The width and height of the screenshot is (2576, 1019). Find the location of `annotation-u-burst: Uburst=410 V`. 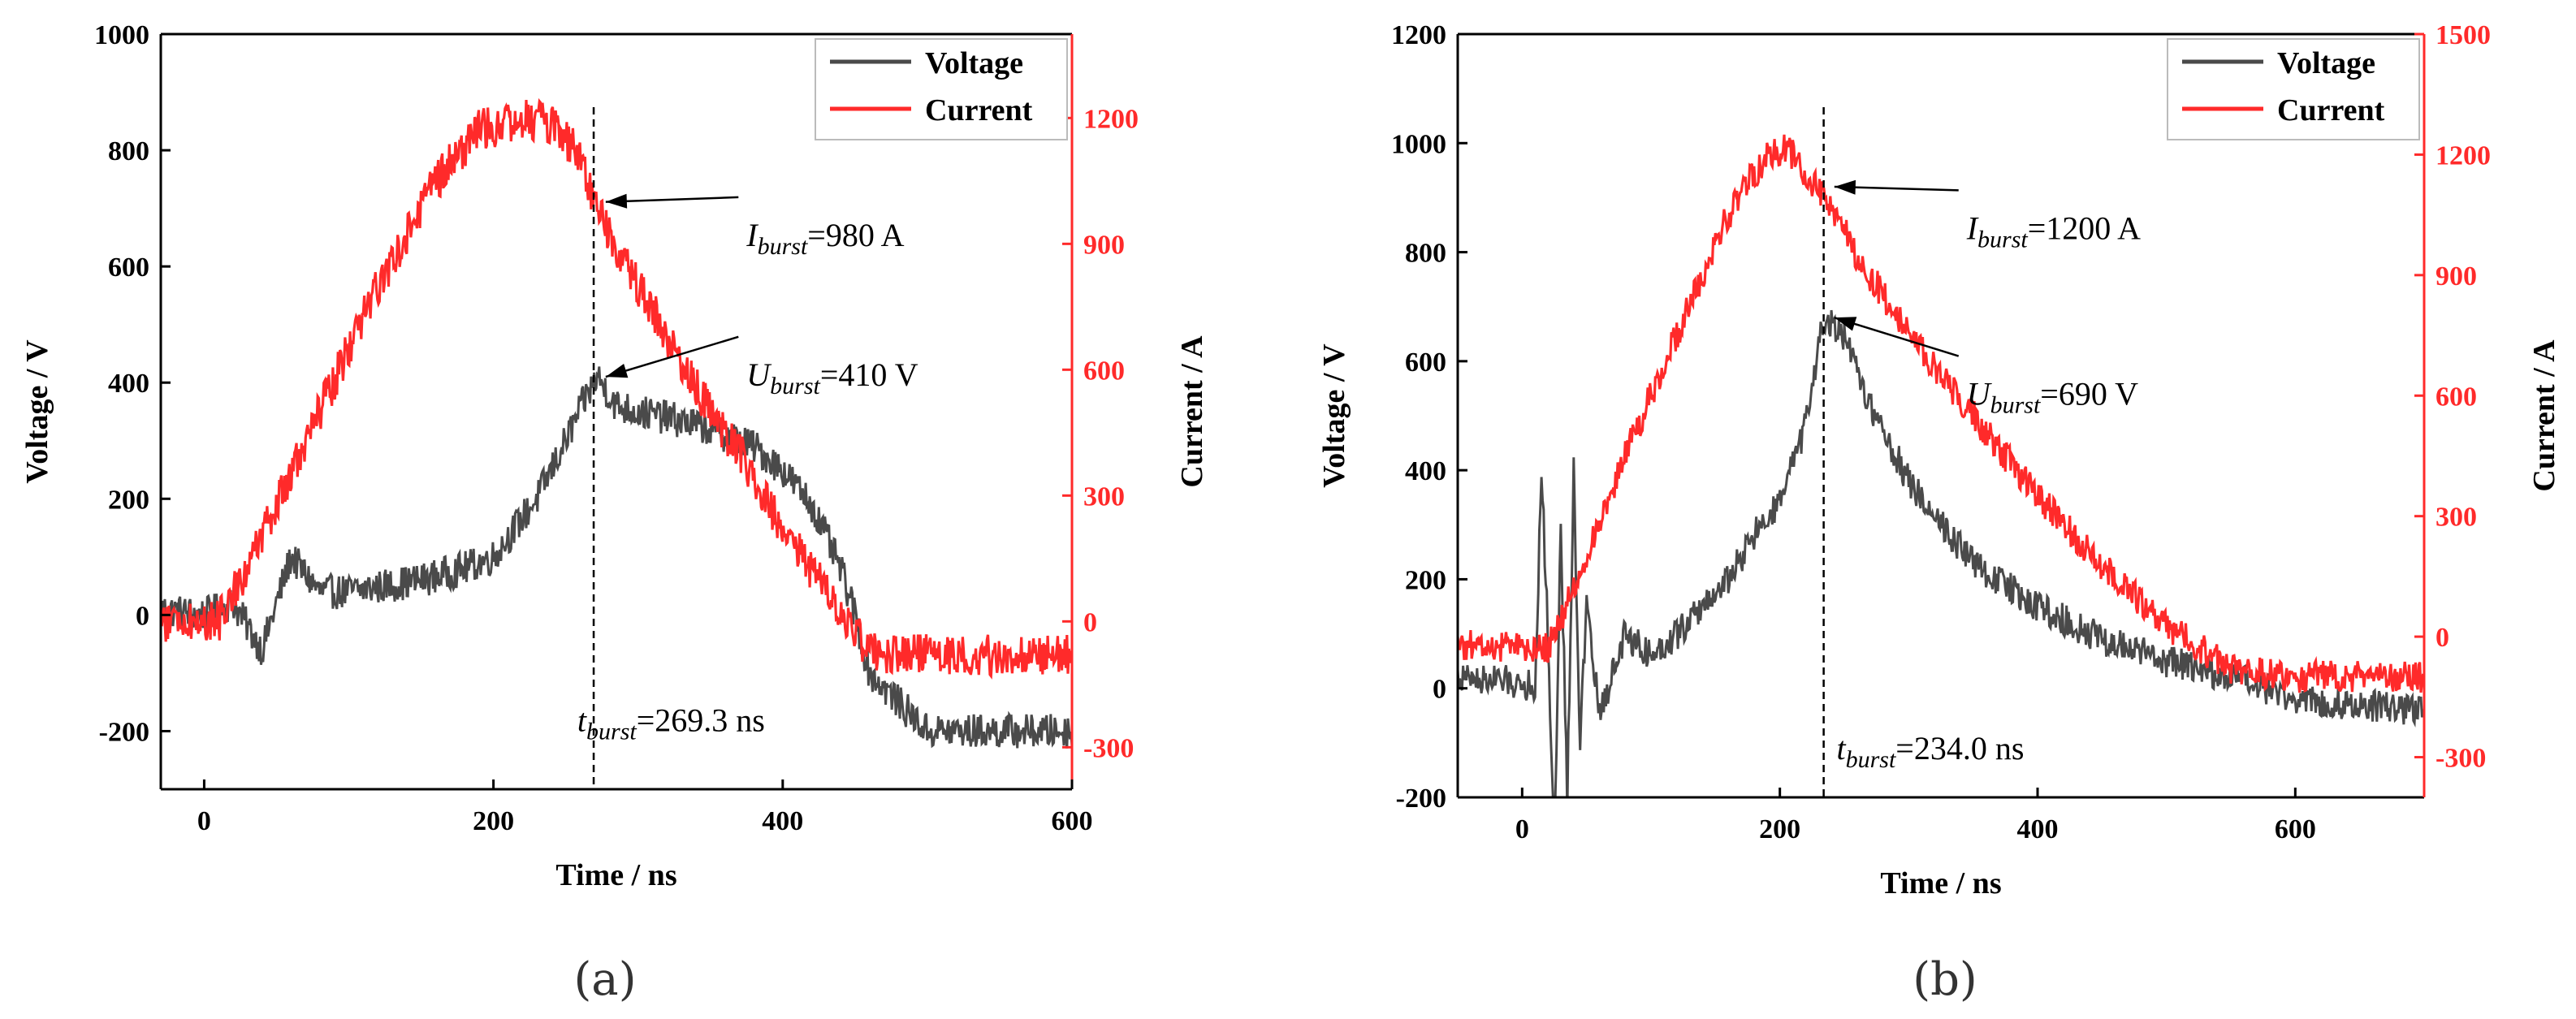

annotation-u-burst: Uburst=410 V is located at coordinates (832, 378).